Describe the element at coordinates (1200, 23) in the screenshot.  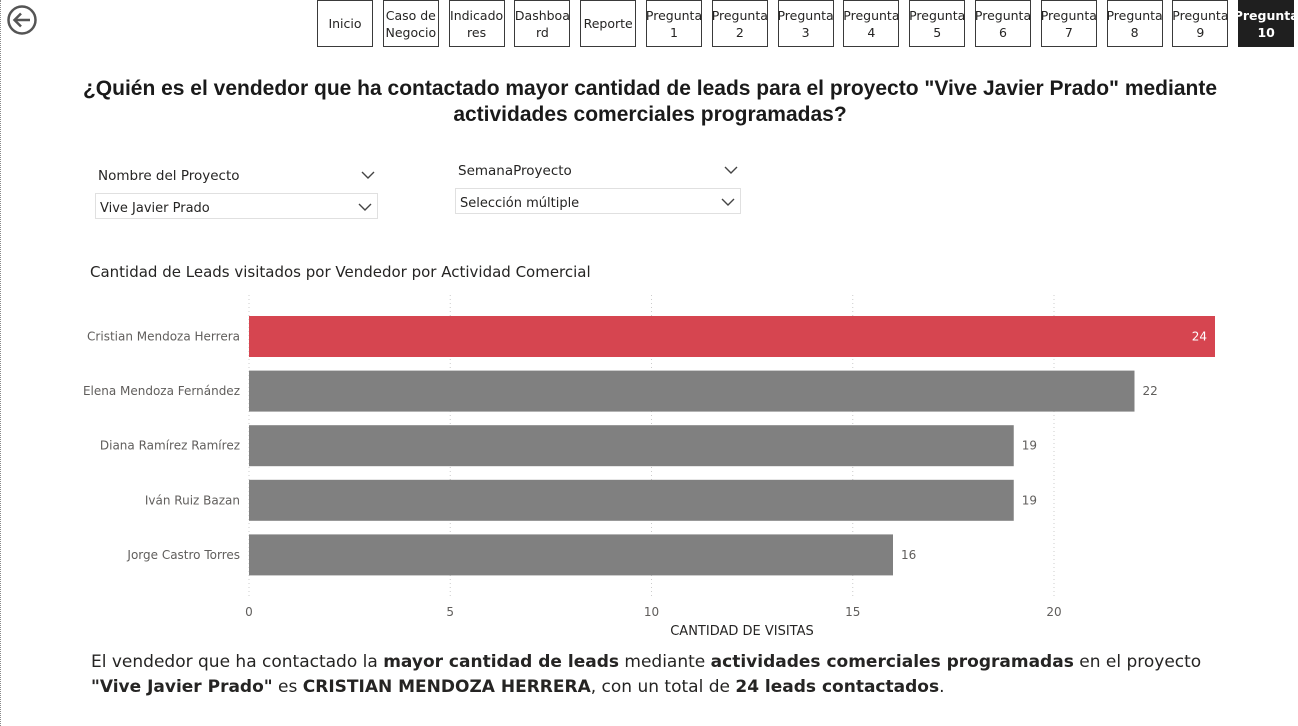
I see `nav-button-14: Pregunta 9` at that location.